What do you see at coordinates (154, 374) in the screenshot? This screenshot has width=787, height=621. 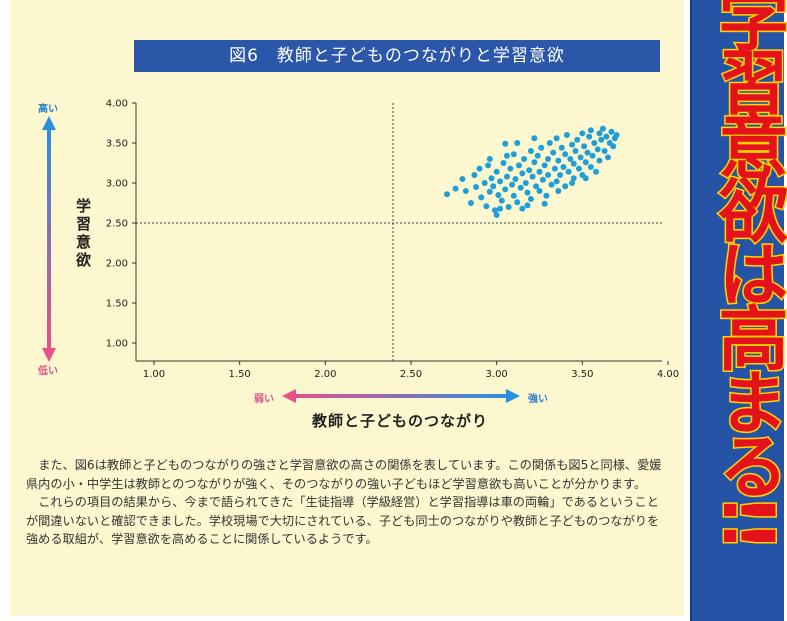 I see `x-tick-label: 1.00` at bounding box center [154, 374].